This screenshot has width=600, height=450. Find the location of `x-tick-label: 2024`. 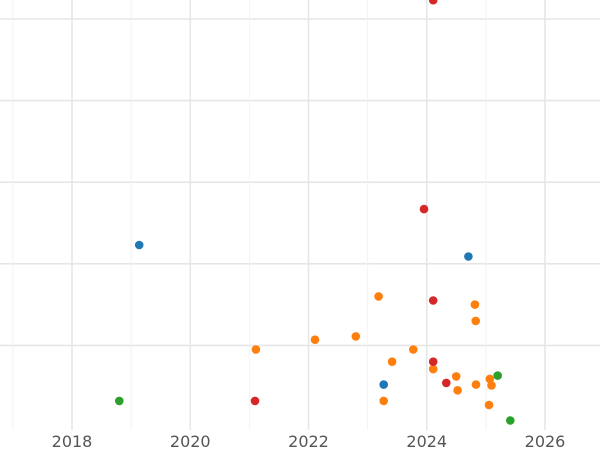

x-tick-label: 2024 is located at coordinates (426, 441).